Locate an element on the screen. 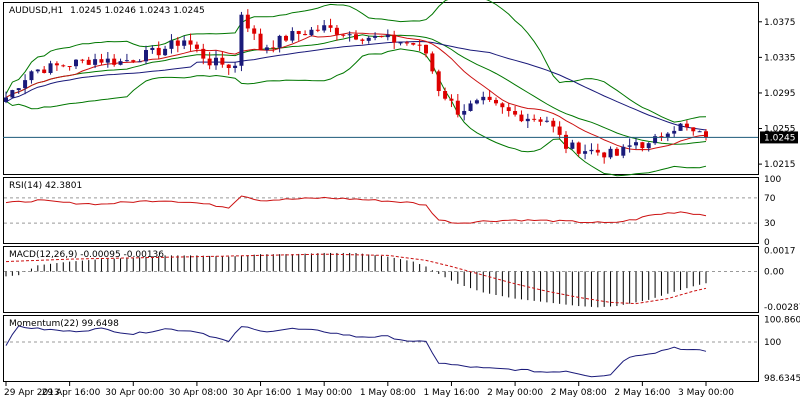 The image size is (800, 400). price-axis-tick-label: 1.0375 is located at coordinates (780, 23).